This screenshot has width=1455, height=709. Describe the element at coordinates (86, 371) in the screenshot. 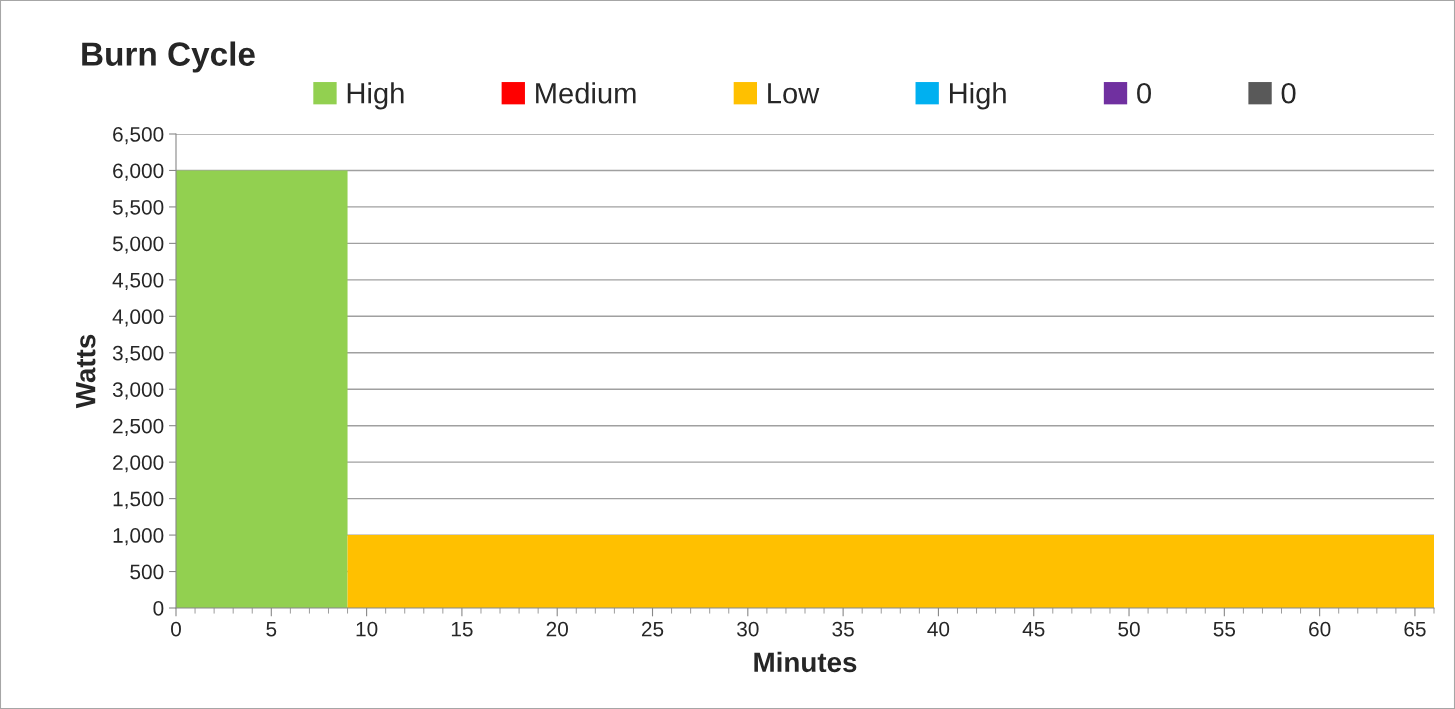

I see `y-axis-title: Watts` at that location.